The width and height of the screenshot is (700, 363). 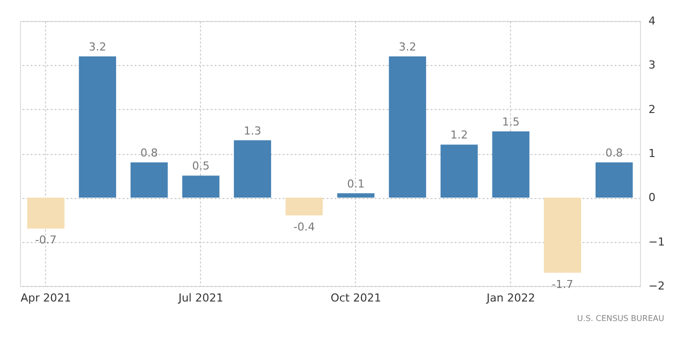 What do you see at coordinates (46, 240) in the screenshot?
I see `data-label: -0.7` at bounding box center [46, 240].